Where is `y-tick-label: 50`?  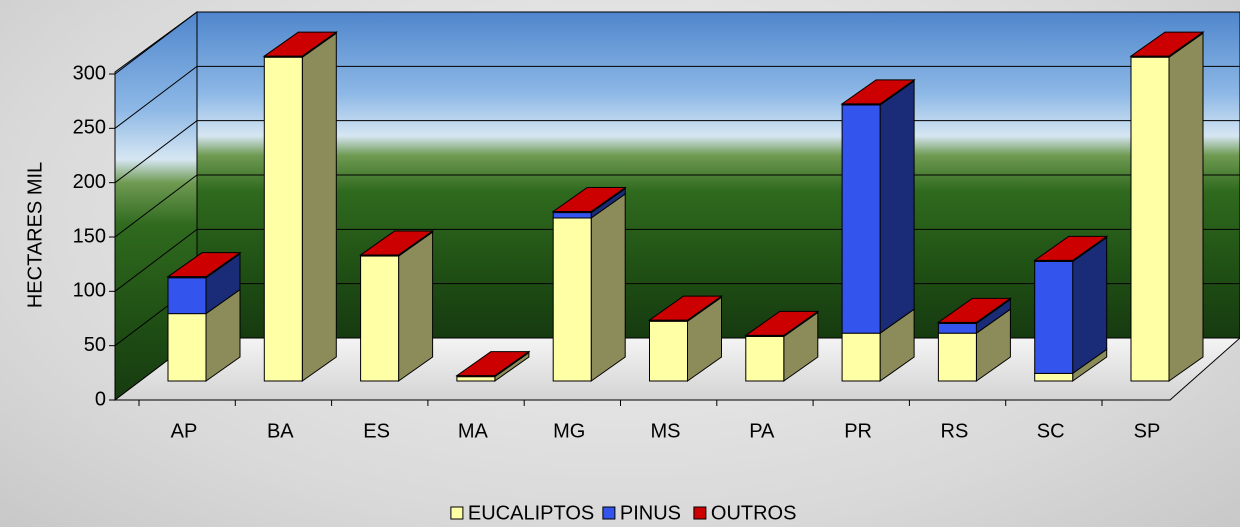 y-tick-label: 50 is located at coordinates (95, 345).